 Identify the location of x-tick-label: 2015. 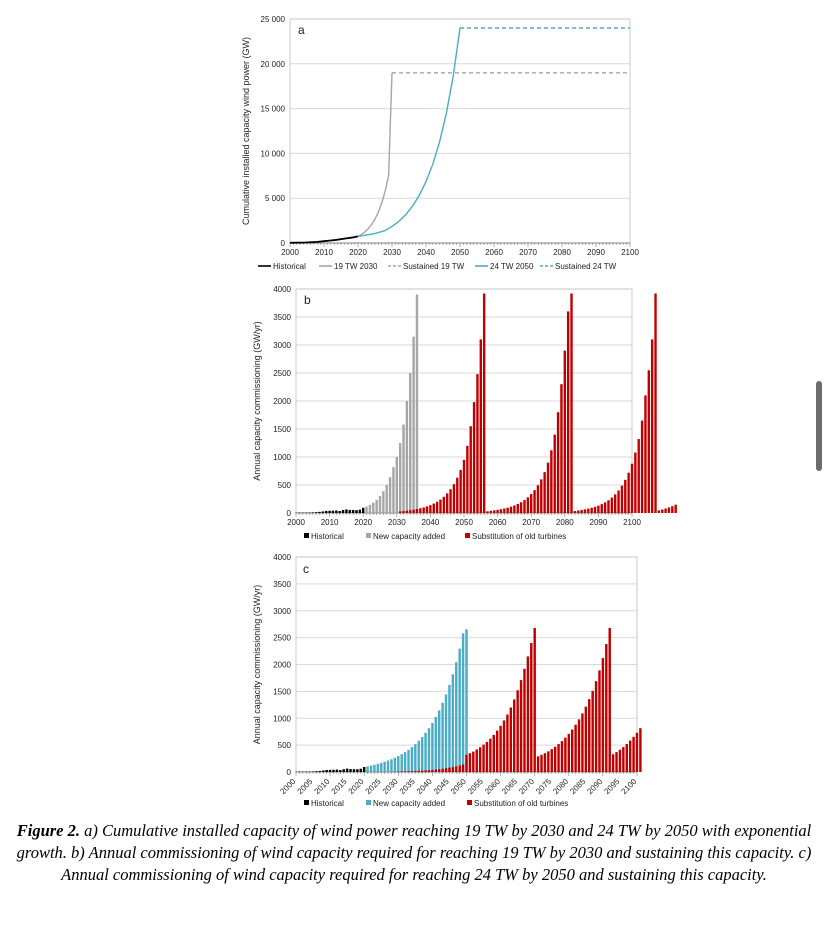
(339, 786).